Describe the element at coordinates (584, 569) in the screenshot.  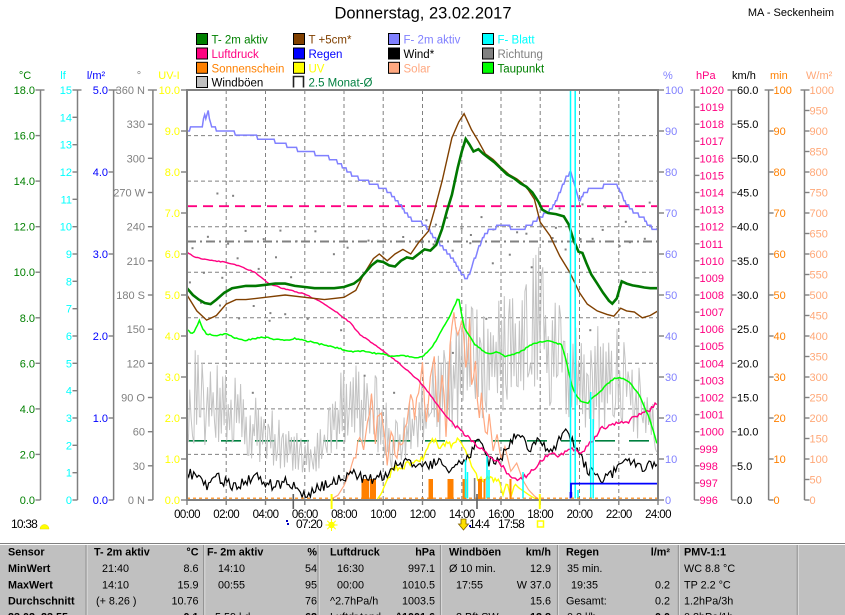
I see `svg-text: 35 min.` at that location.